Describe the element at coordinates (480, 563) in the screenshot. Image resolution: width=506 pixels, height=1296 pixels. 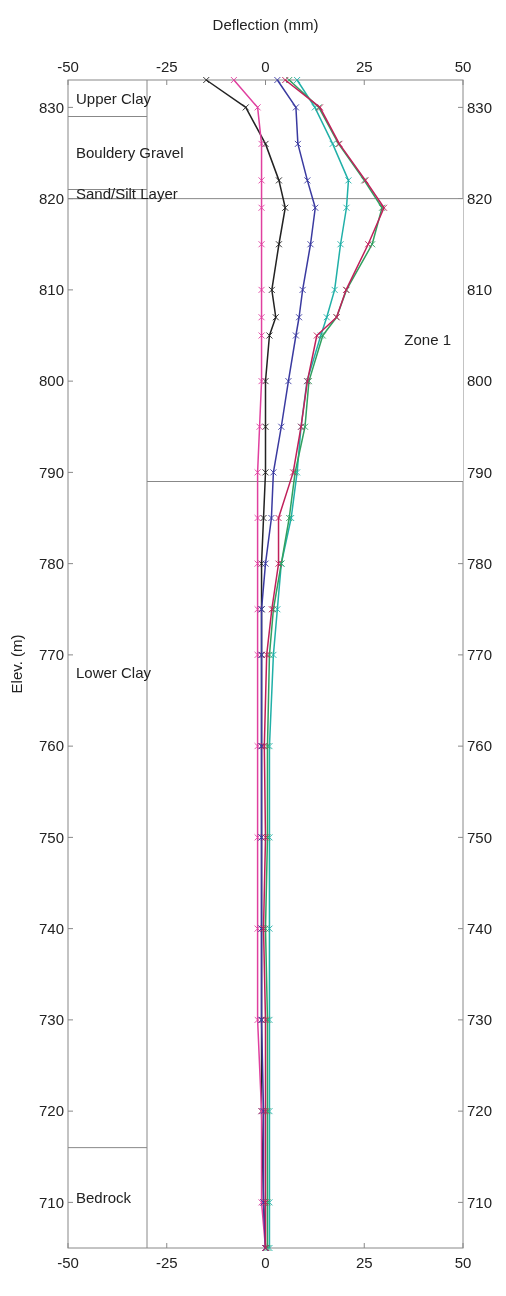
I see `y2-tick-label: 780` at that location.